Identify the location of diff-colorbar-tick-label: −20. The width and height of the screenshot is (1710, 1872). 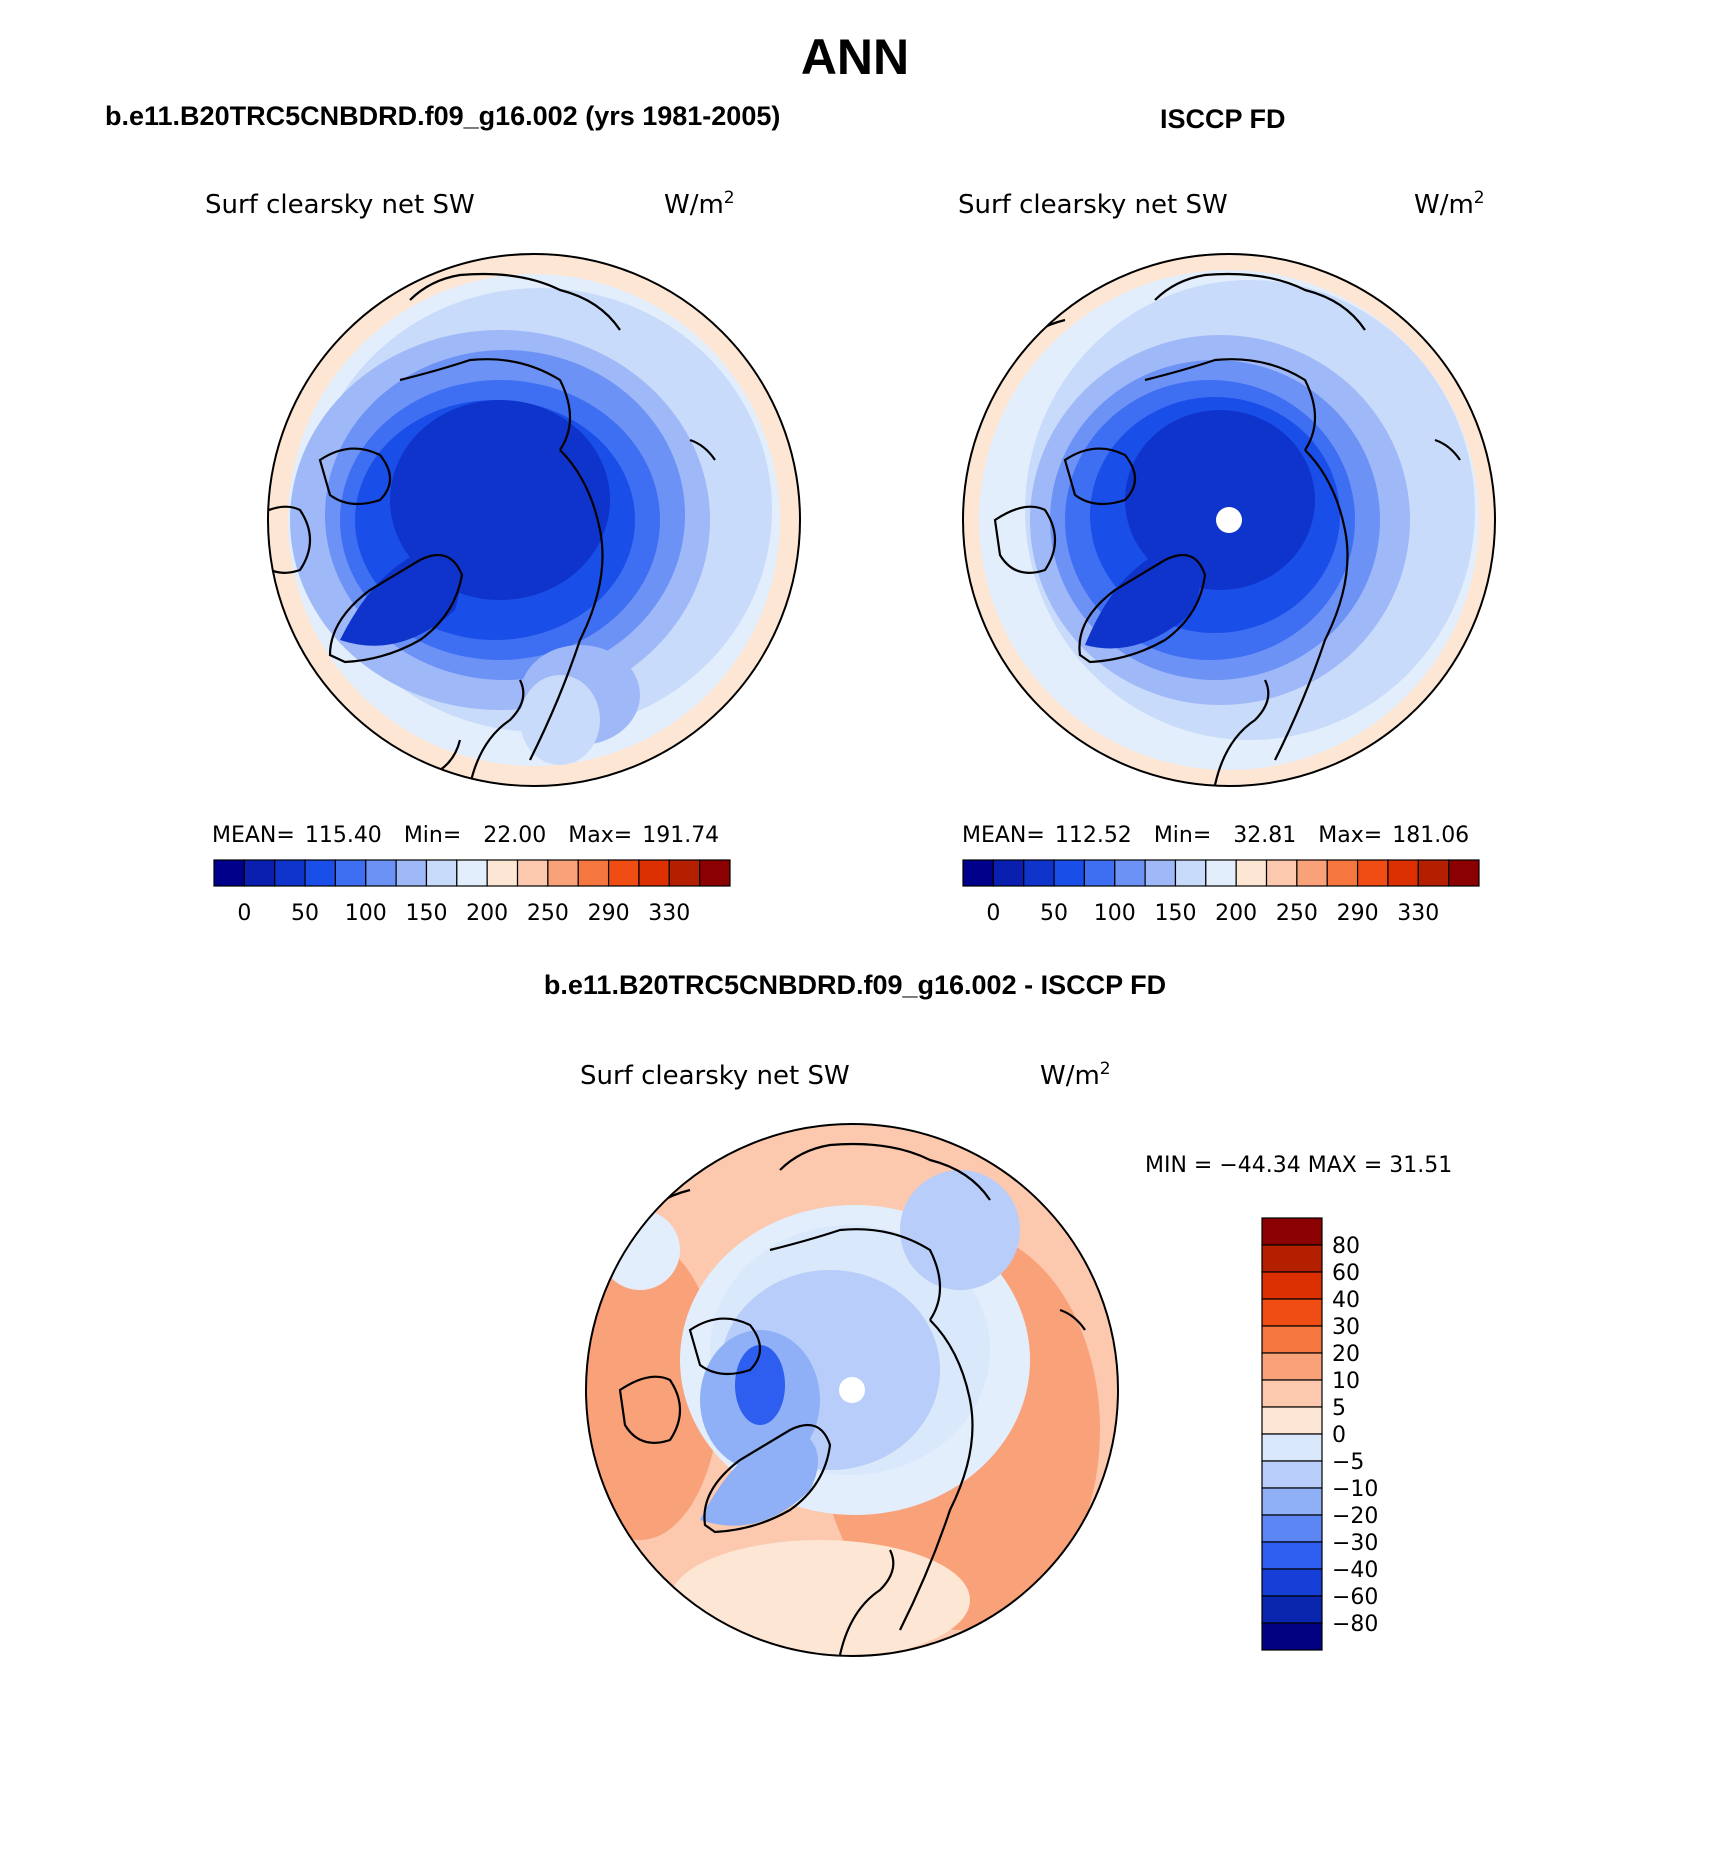
(1355, 1516).